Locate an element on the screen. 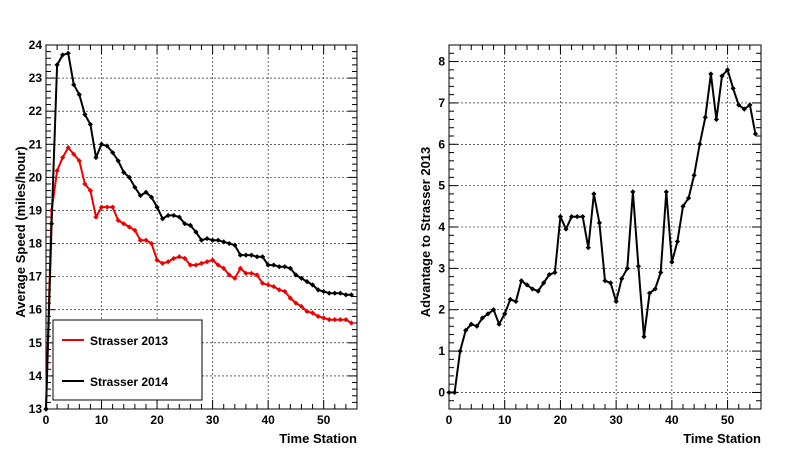 Image resolution: width=810 pixels, height=465 pixels. left-x-tick-label: 30 is located at coordinates (213, 420).